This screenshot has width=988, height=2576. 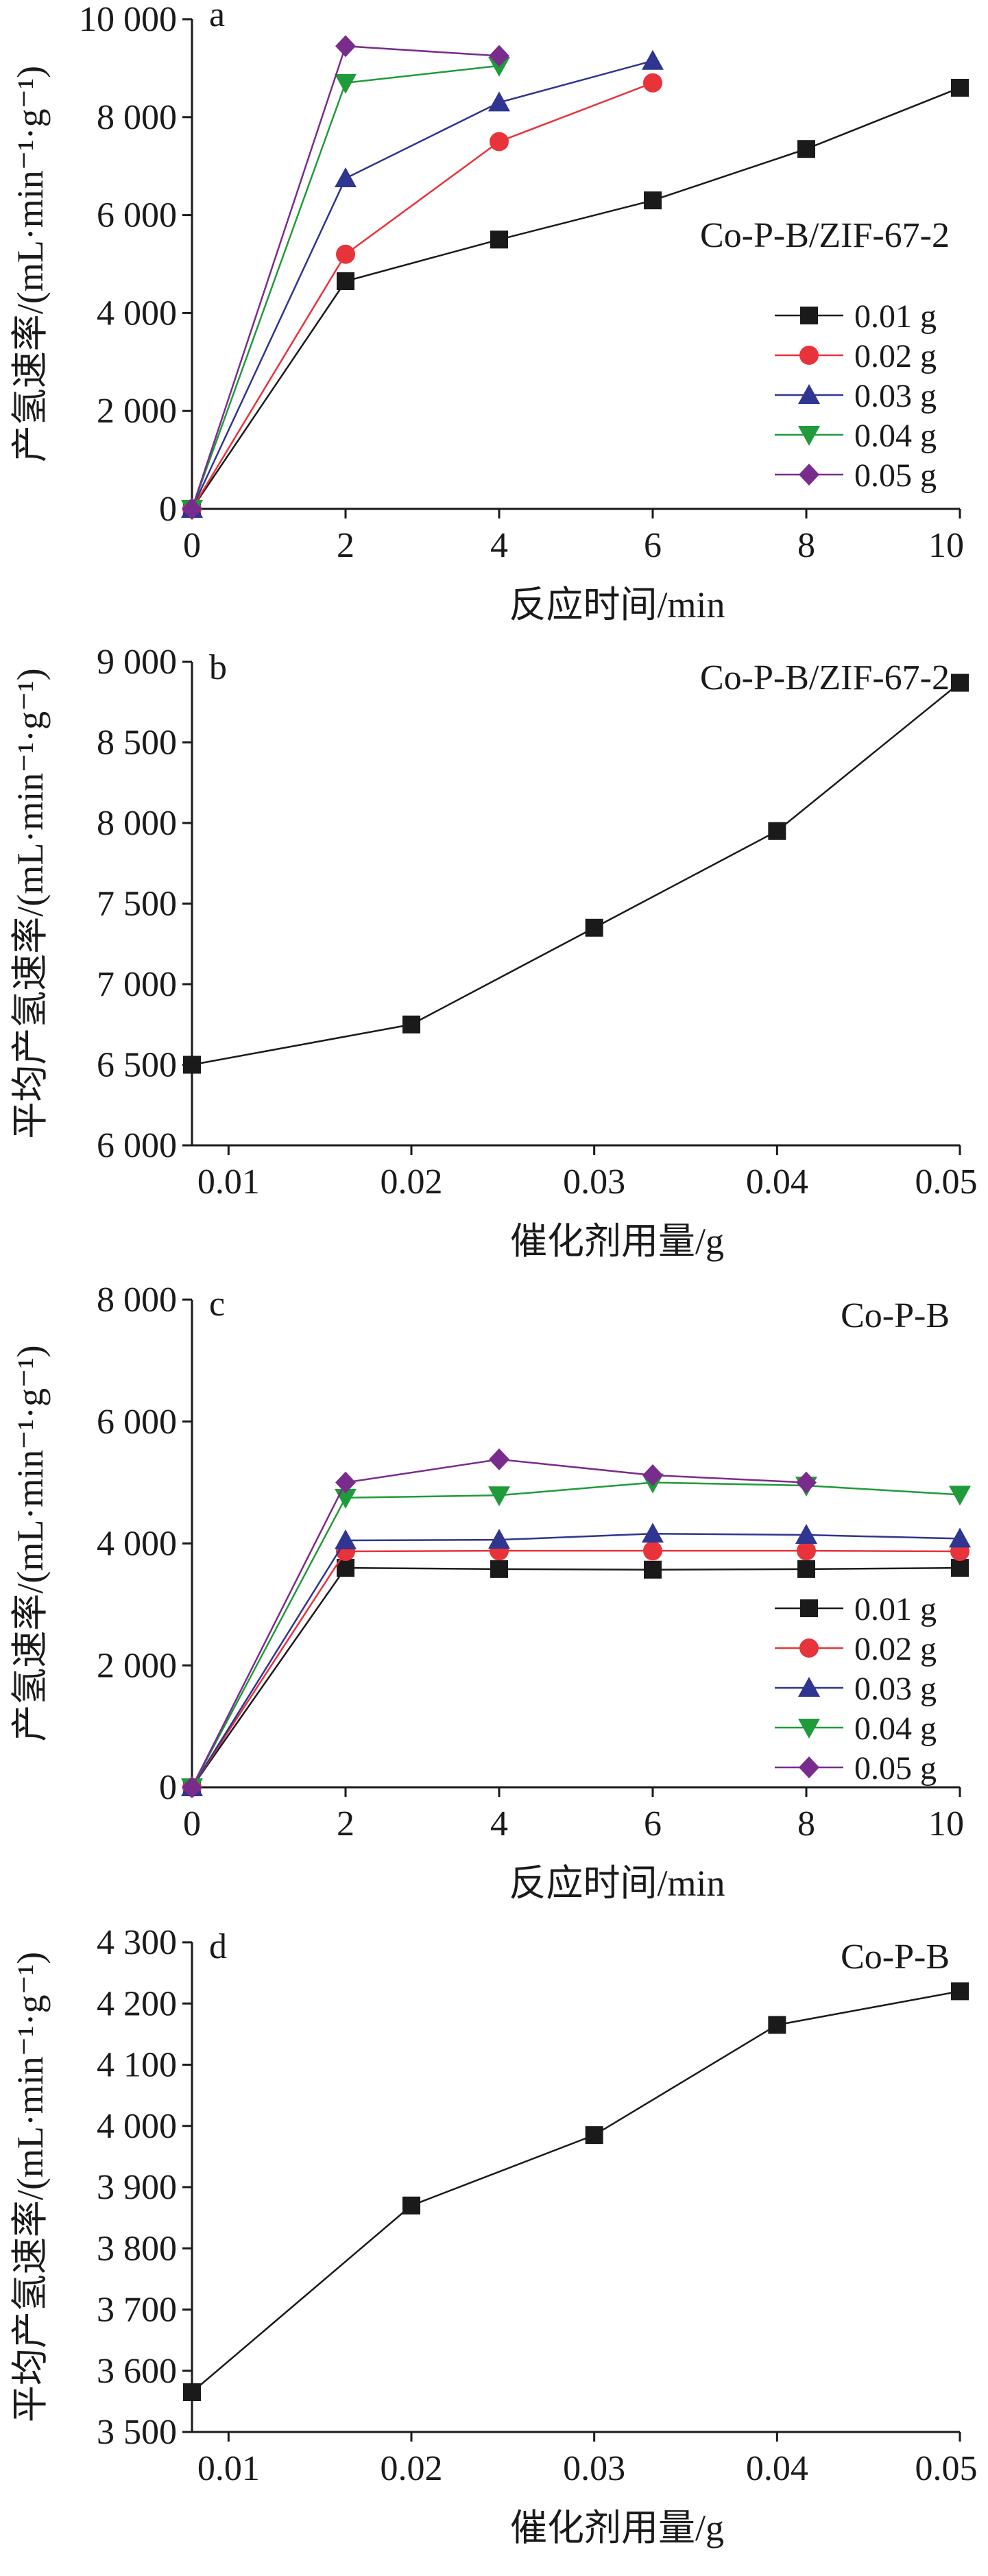 I want to click on legend-label: 0.04 g, so click(x=895, y=1728).